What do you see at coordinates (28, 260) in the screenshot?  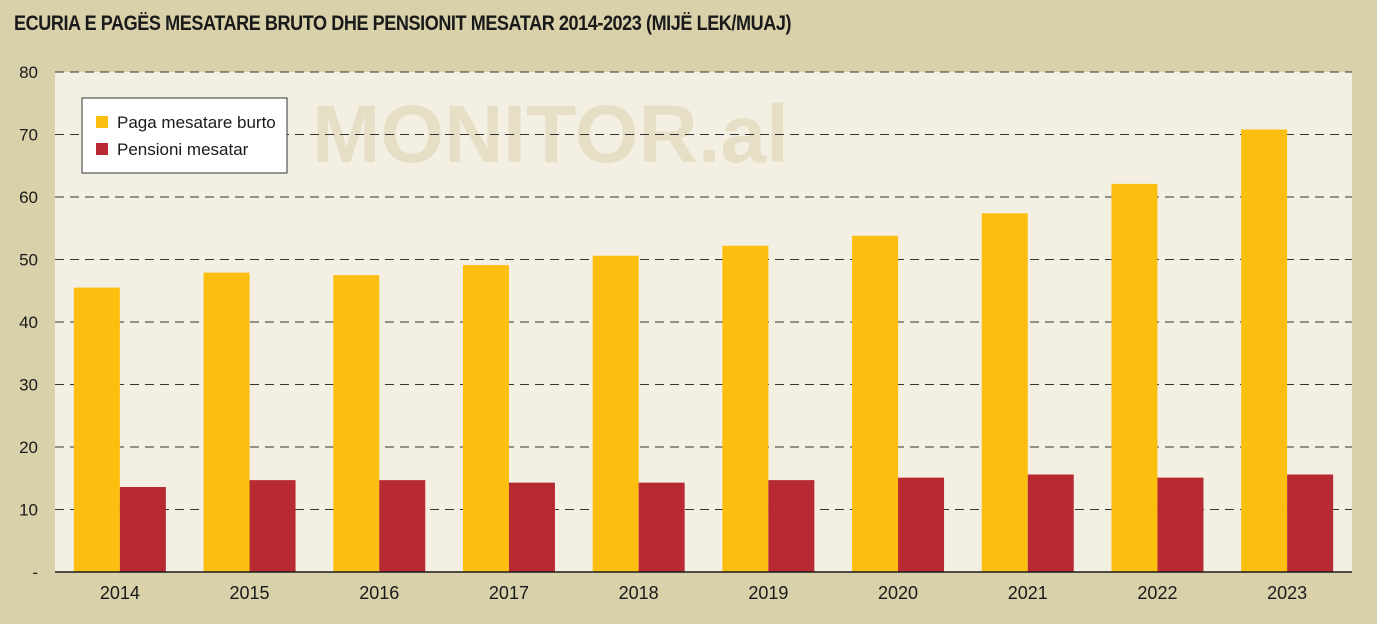 I see `y-tick-label: 50` at bounding box center [28, 260].